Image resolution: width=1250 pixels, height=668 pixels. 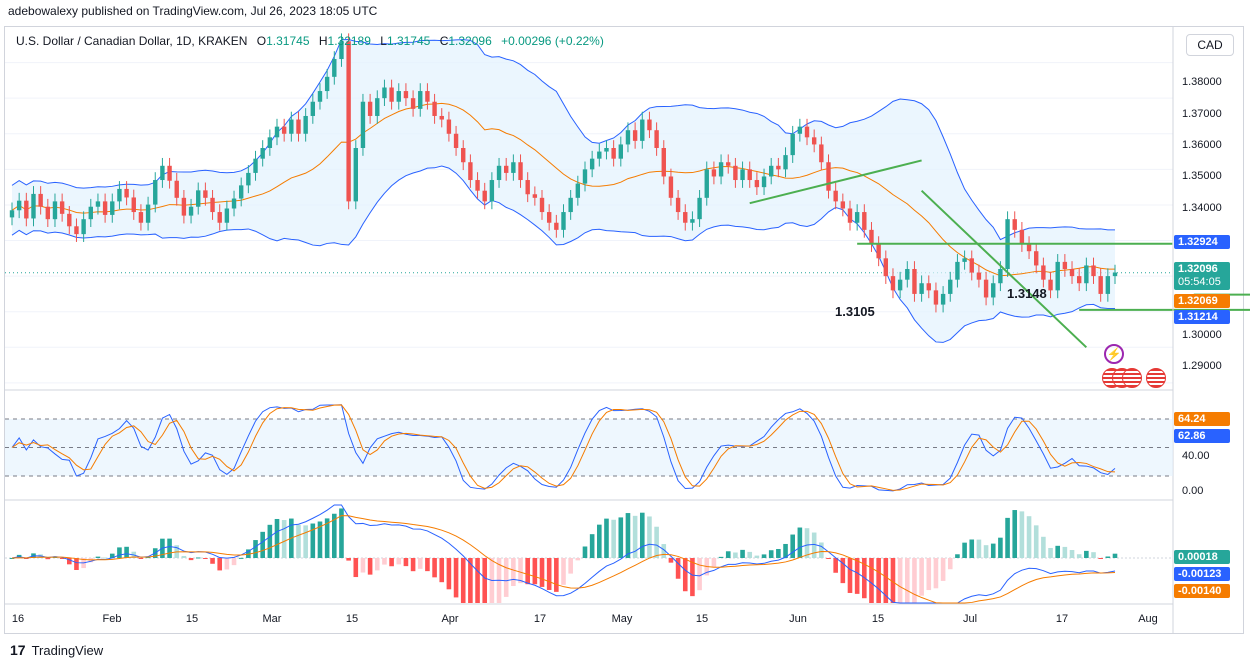 I want to click on price-tick: 1.36000, so click(x=1202, y=145).